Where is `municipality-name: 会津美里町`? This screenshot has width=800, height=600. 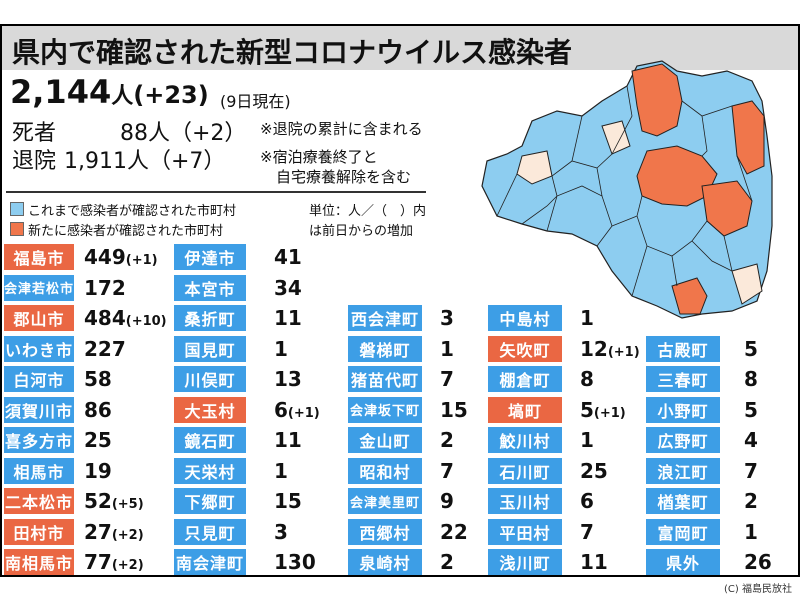 municipality-name: 会津美里町 is located at coordinates (385, 501).